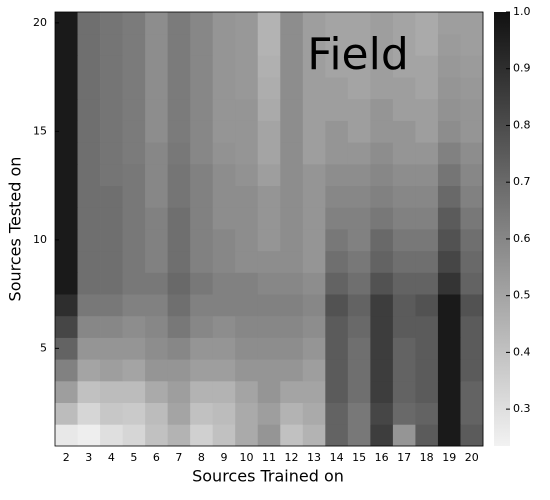 This screenshot has height=500, width=550. I want to click on colorbar-tick-label: 0.9, so click(522, 68).